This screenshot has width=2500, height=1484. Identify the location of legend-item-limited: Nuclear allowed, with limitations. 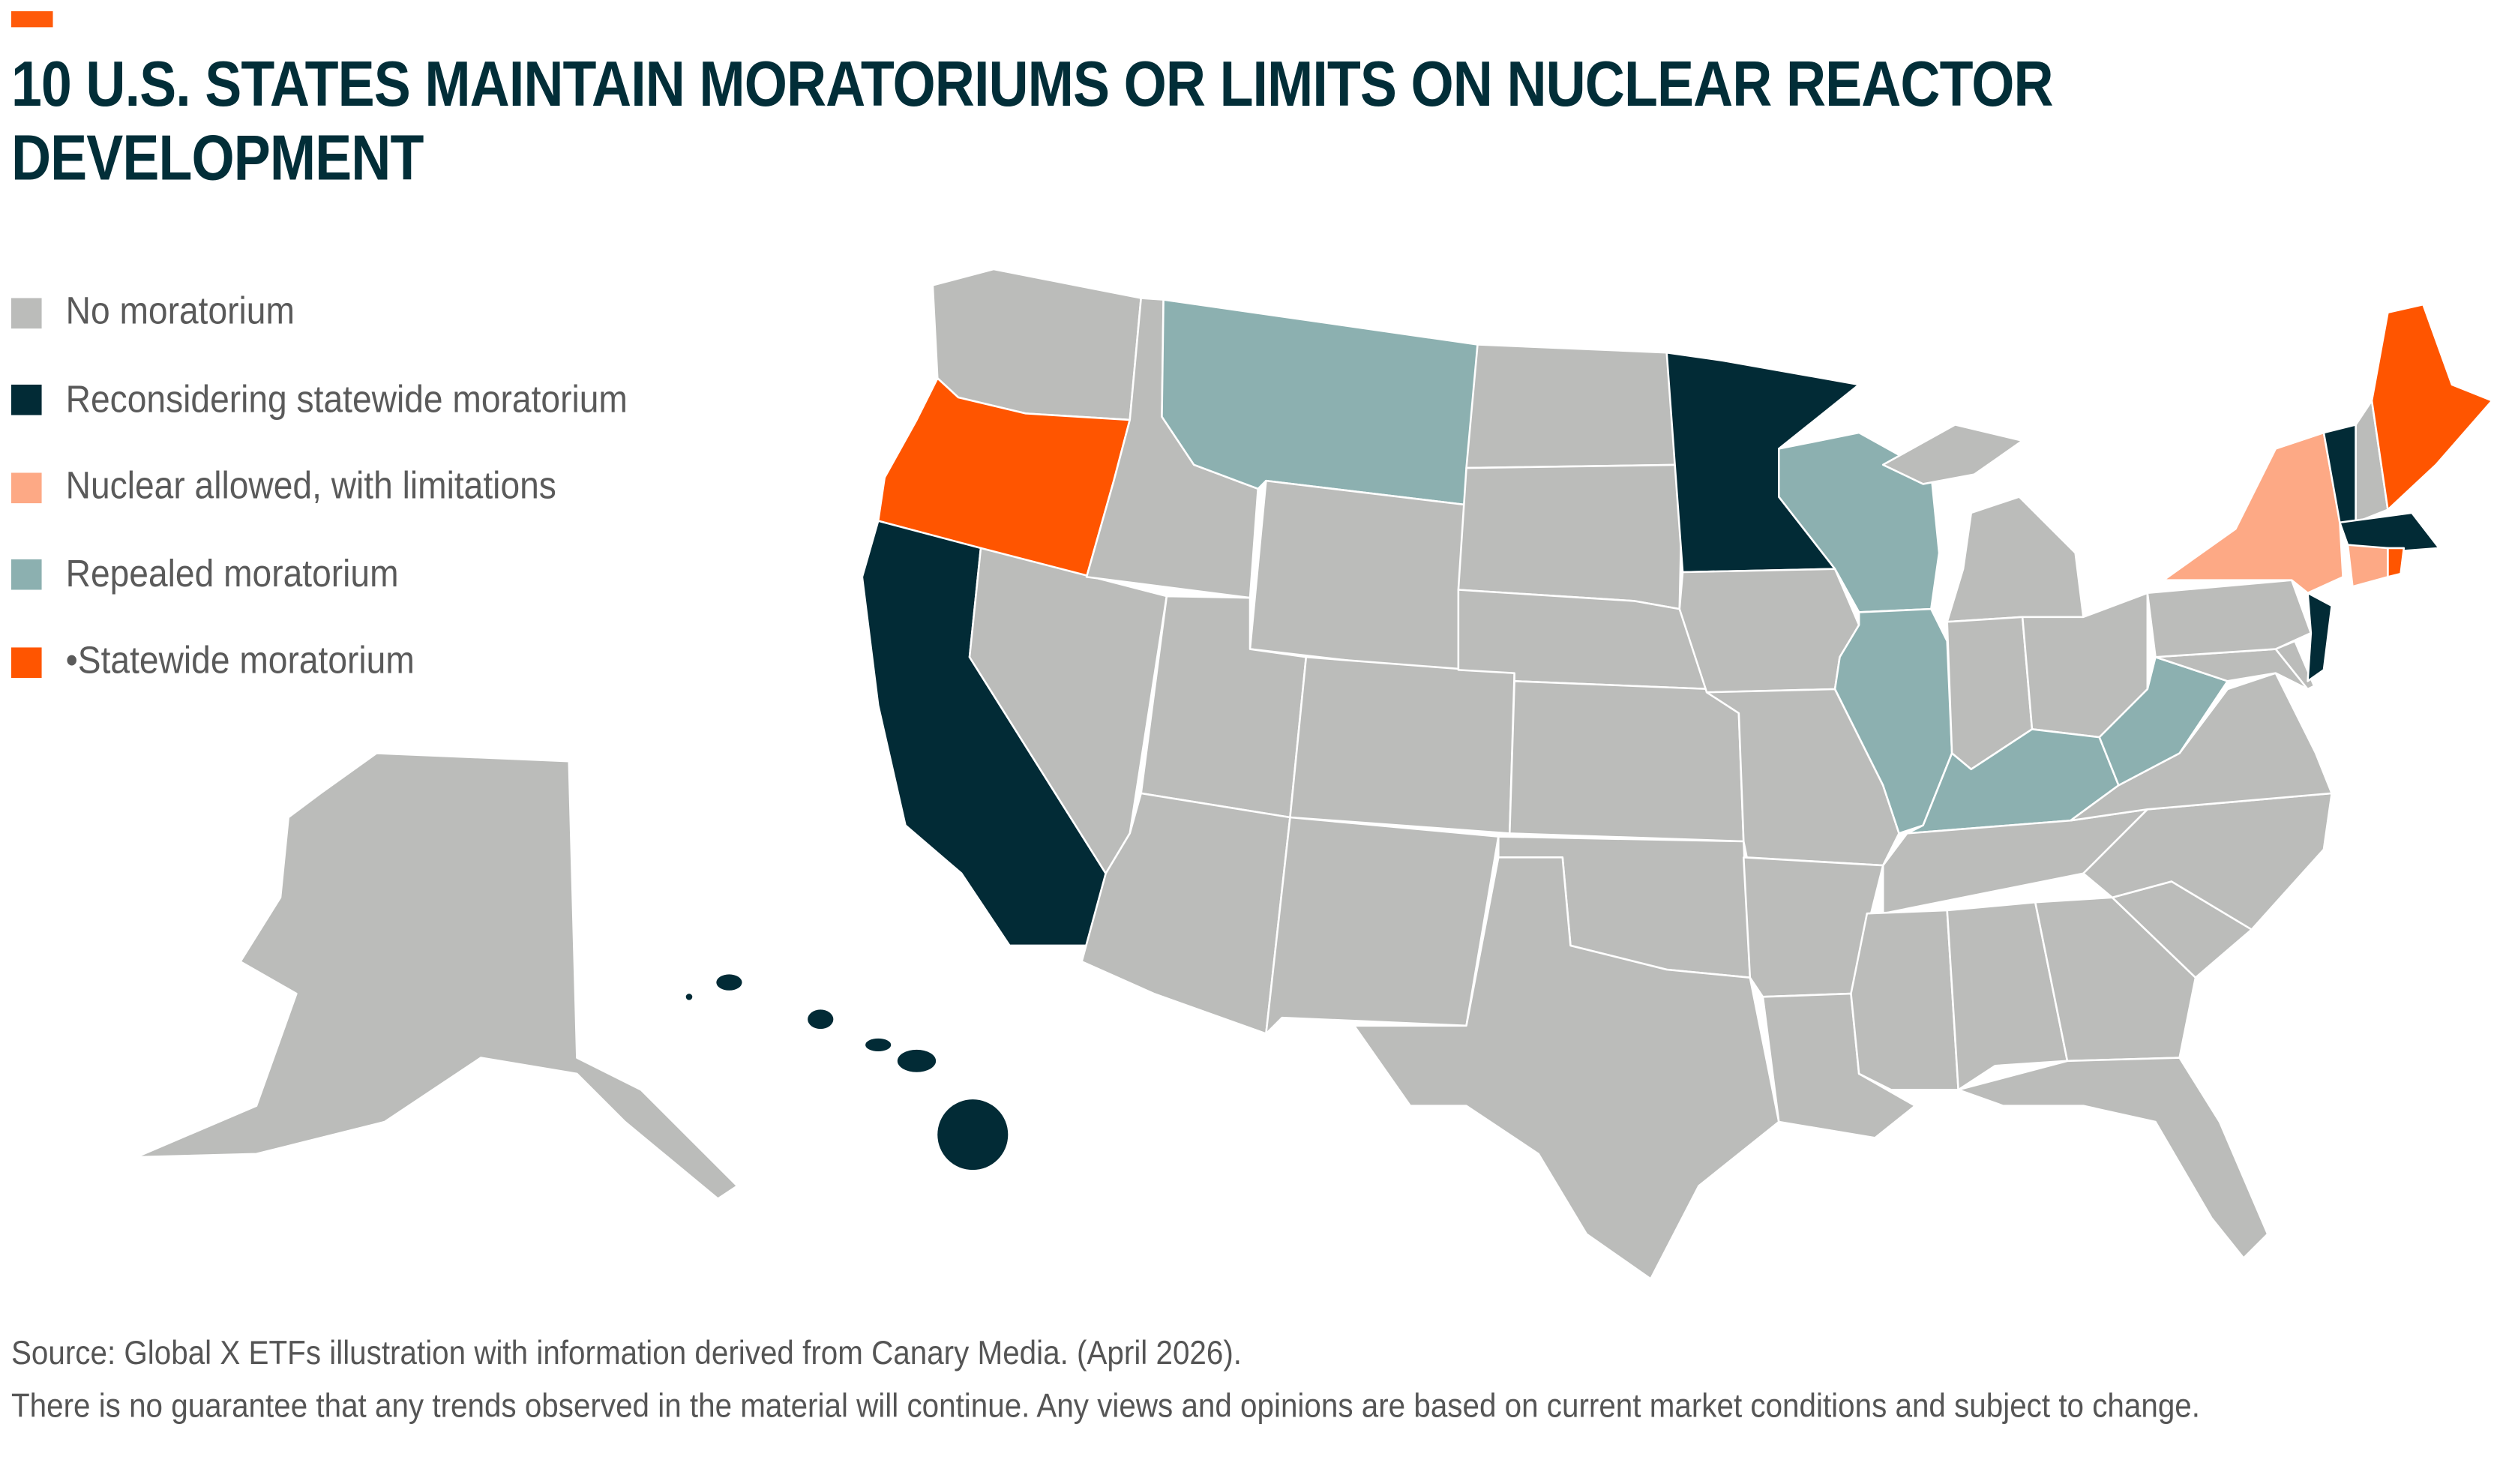
(350, 487).